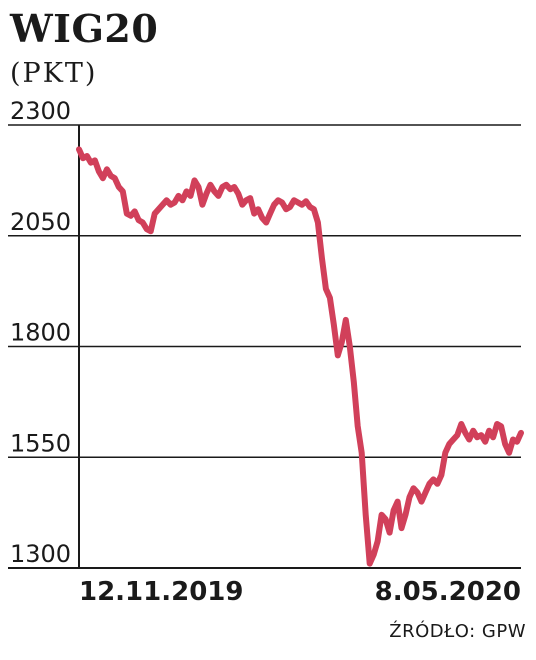  Describe the element at coordinates (84, 28) in the screenshot. I see `chart-title: WIG20` at that location.